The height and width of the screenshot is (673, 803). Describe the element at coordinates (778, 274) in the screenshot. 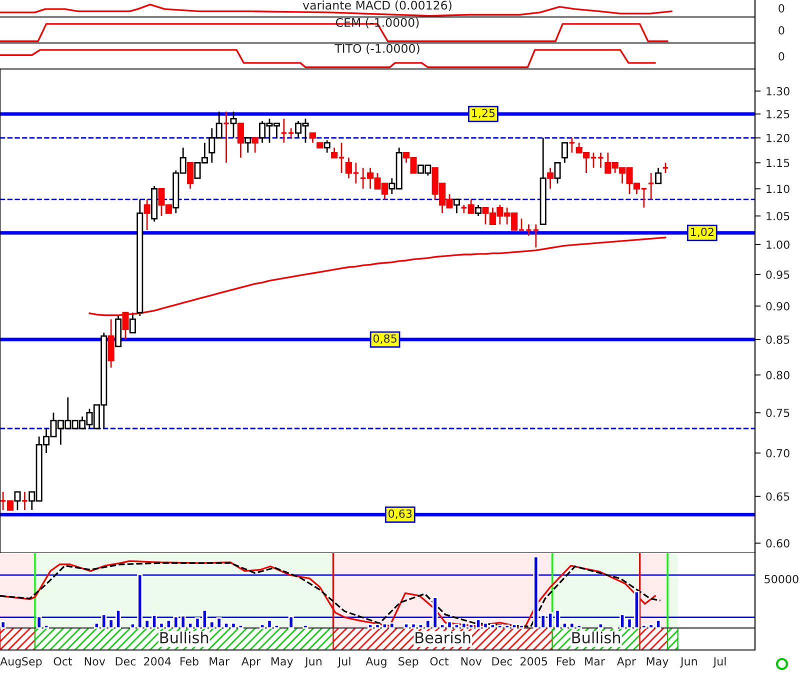

I see `y-tick-label: 0.95` at that location.